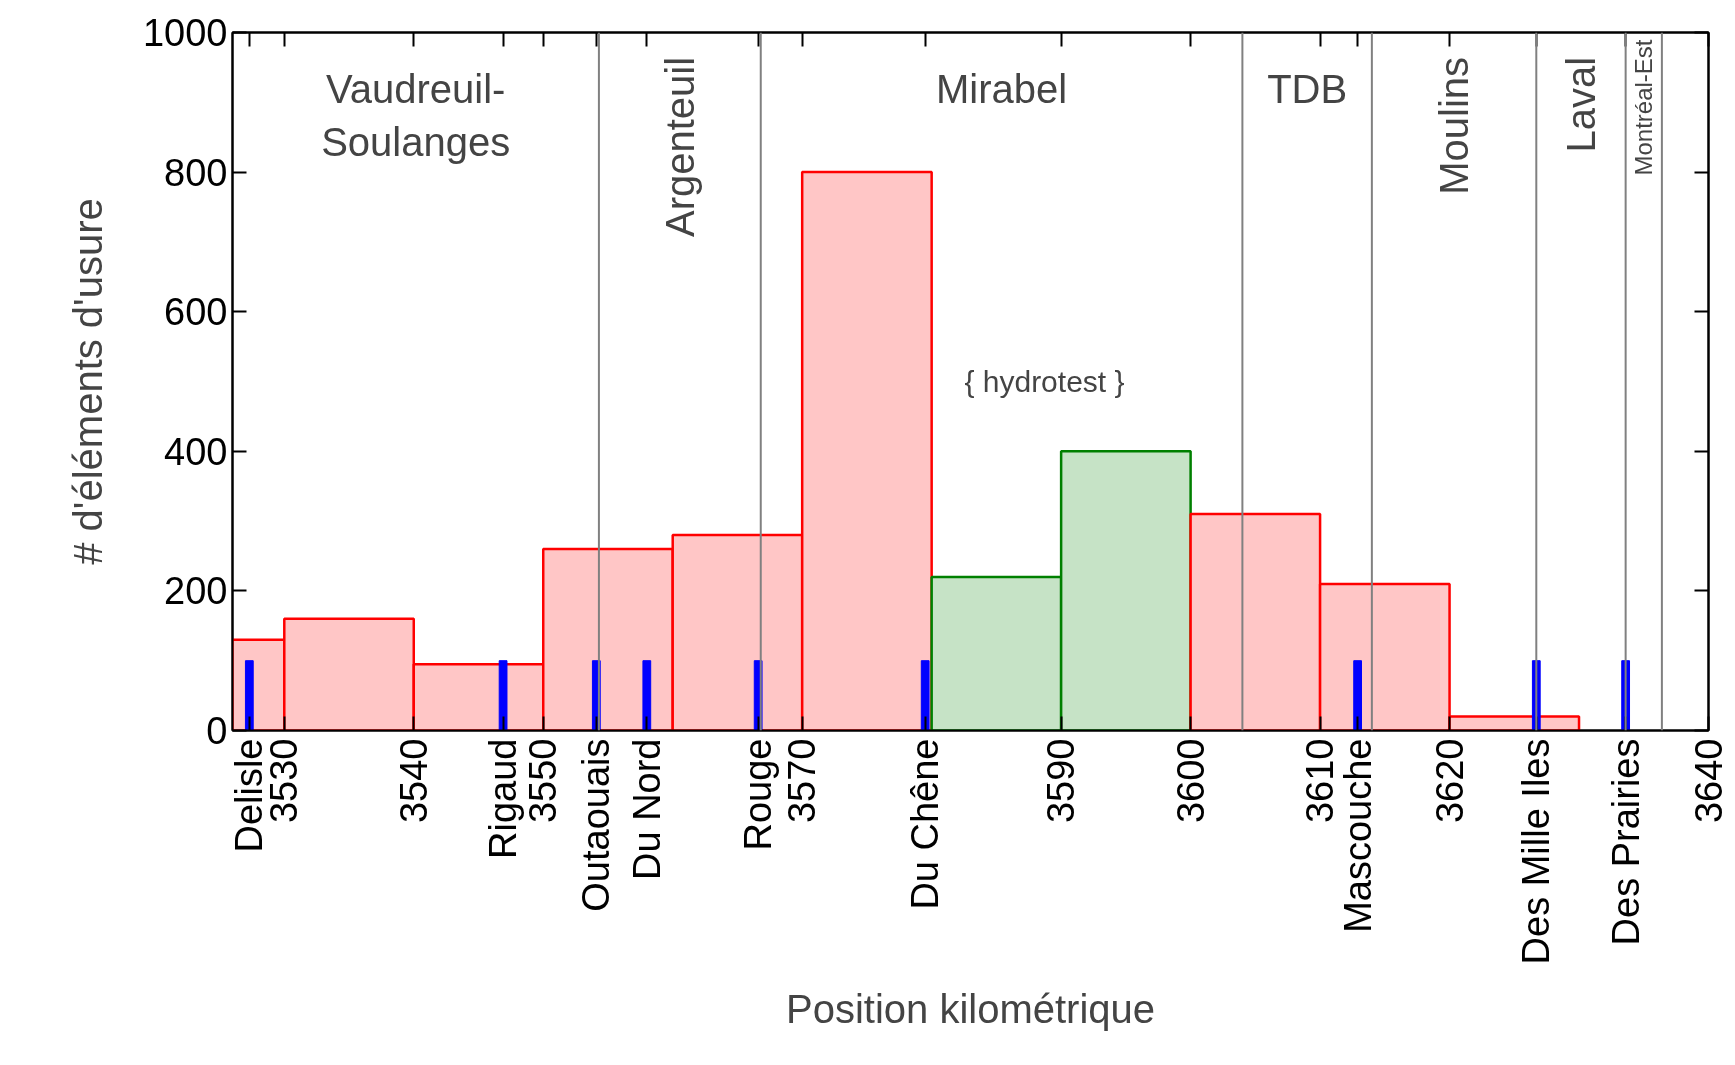  Describe the element at coordinates (1044, 381) in the screenshot. I see `annotation: { hydrotest }` at that location.